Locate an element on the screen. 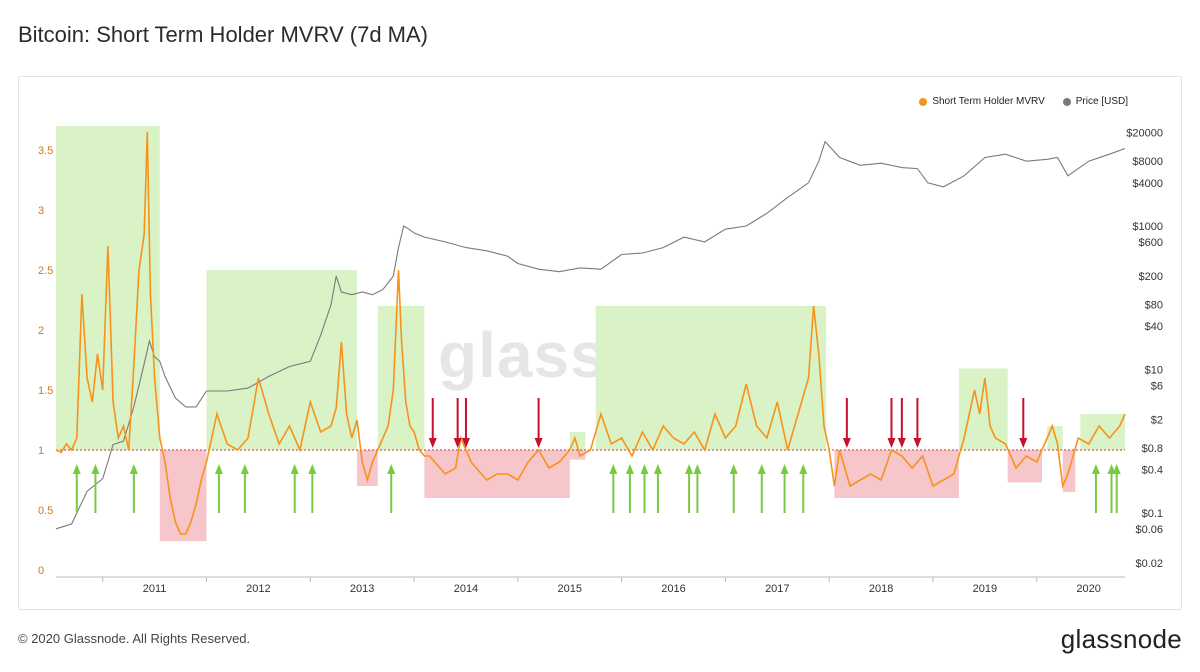 This screenshot has height=672, width=1200. left-tick-label: 1 is located at coordinates (41, 451).